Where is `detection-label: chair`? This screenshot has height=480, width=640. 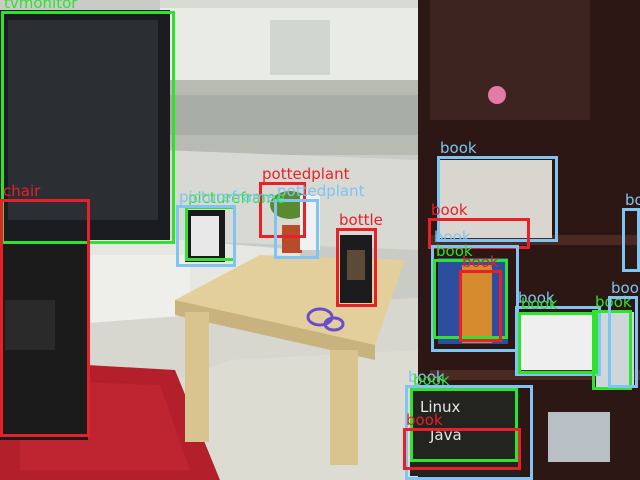
detection-label: chair is located at coordinates (22, 191).